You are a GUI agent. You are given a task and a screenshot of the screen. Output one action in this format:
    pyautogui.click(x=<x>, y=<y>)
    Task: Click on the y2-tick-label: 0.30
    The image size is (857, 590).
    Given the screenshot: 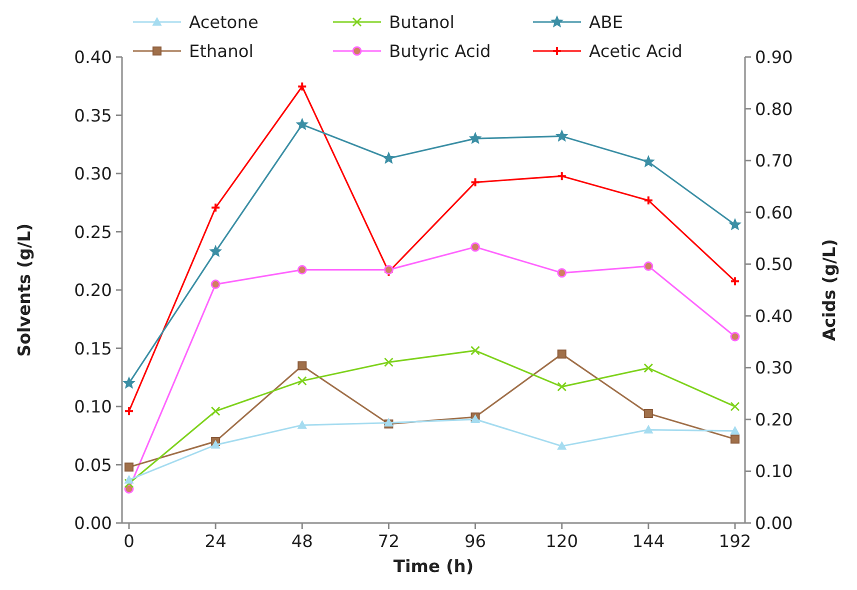 What is the action you would take?
    pyautogui.click(x=774, y=368)
    